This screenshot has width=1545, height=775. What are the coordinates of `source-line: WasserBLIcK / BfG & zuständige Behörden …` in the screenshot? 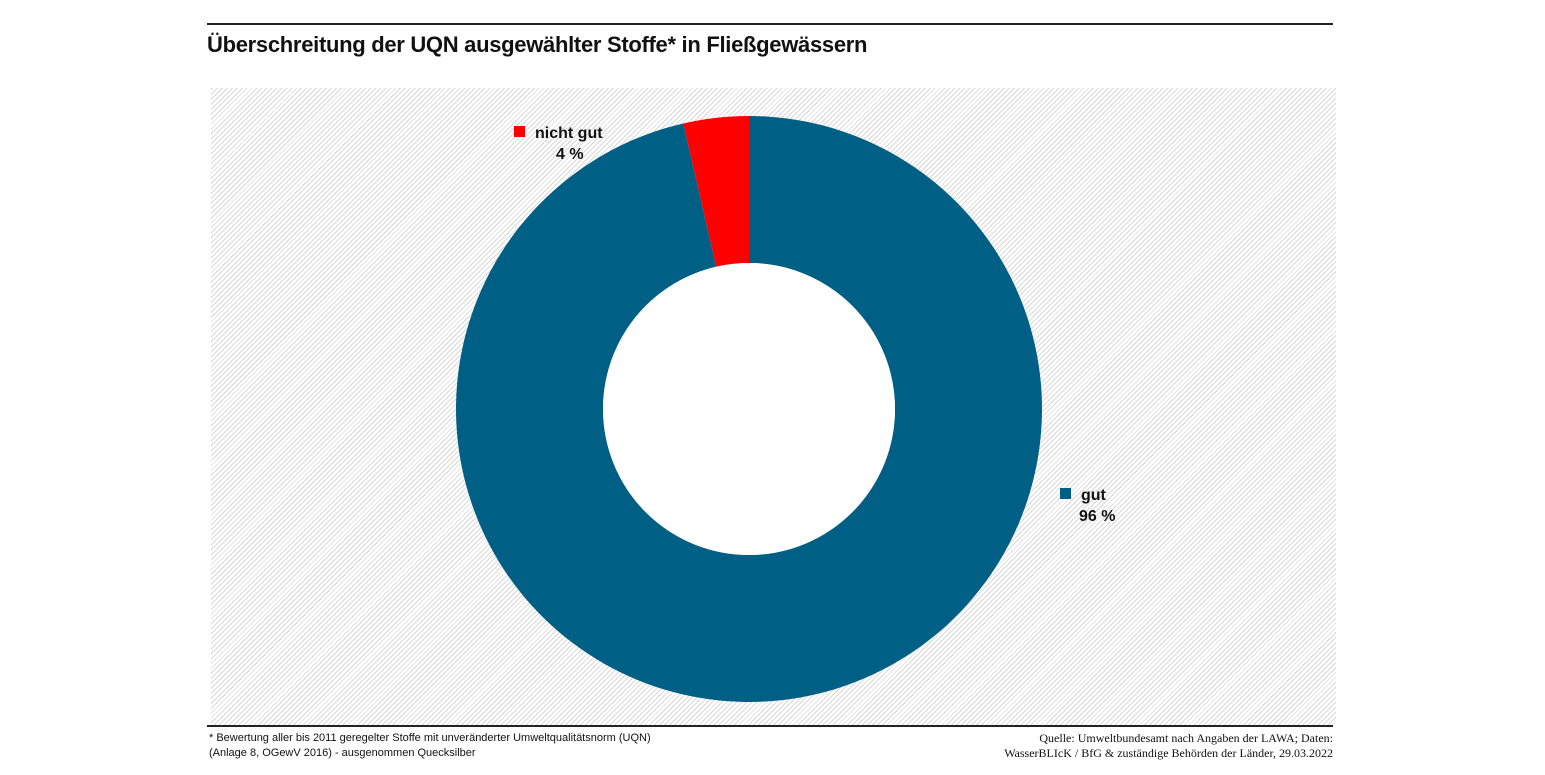 It's located at (1168, 753).